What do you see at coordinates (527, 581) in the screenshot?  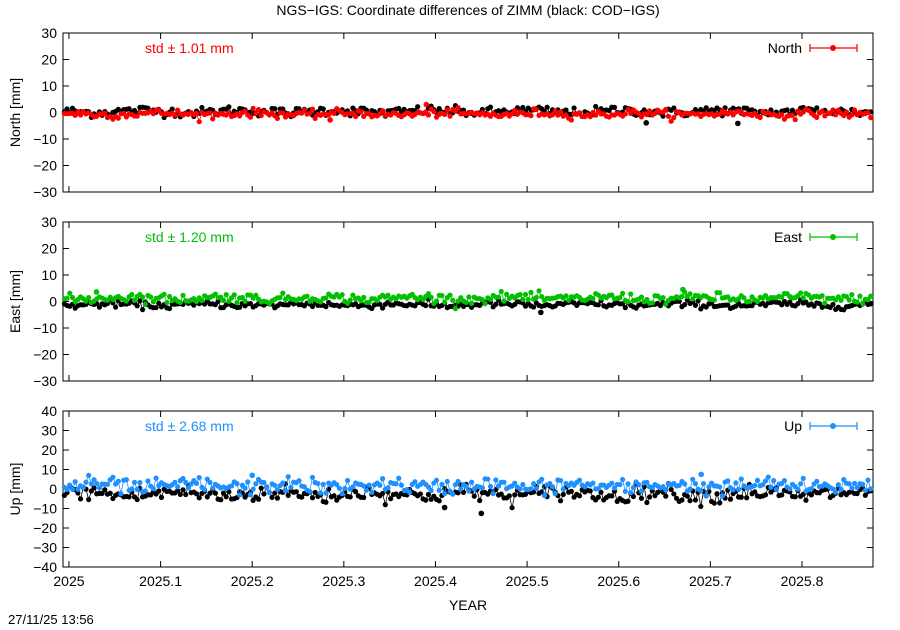 I see `x-tick-label: 2025.5` at bounding box center [527, 581].